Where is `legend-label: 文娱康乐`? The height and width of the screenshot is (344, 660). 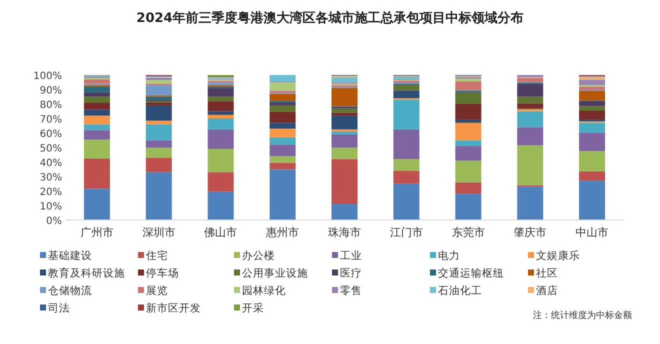 legend-label: 文娱康乐 is located at coordinates (558, 255).